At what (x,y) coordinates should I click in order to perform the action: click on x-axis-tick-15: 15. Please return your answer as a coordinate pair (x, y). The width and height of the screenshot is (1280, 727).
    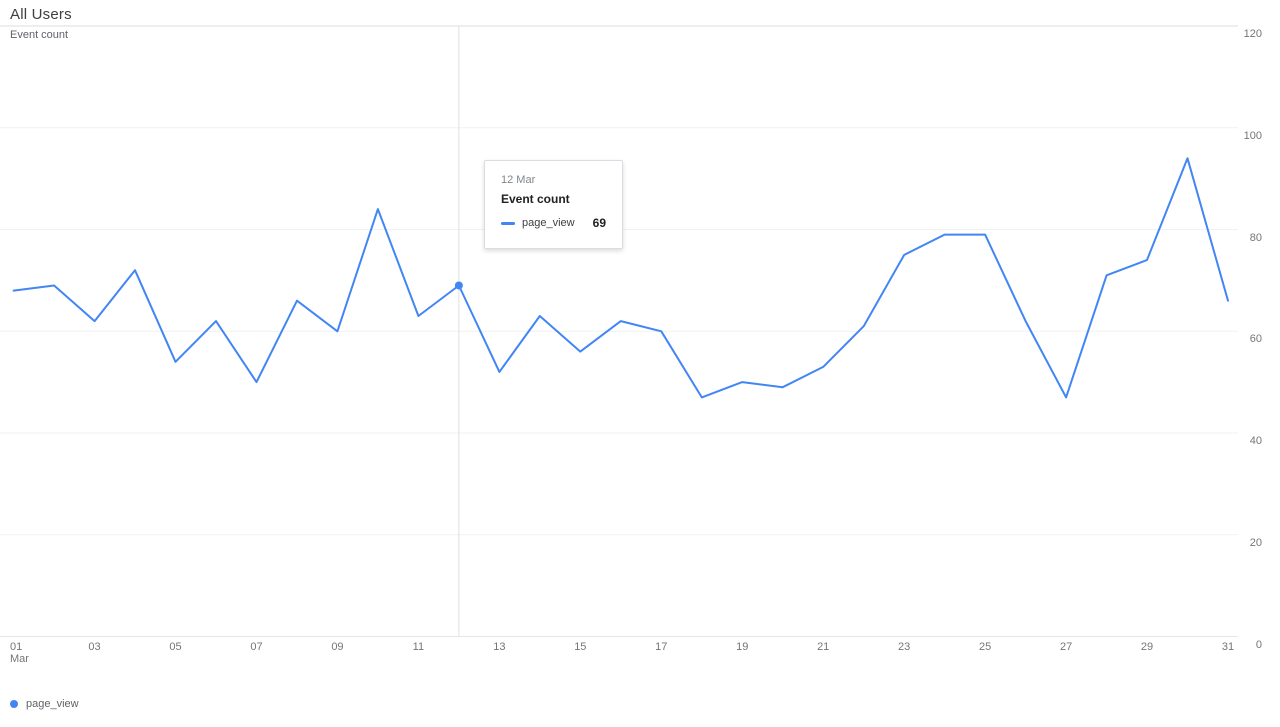
    Looking at the image, I should click on (580, 647).